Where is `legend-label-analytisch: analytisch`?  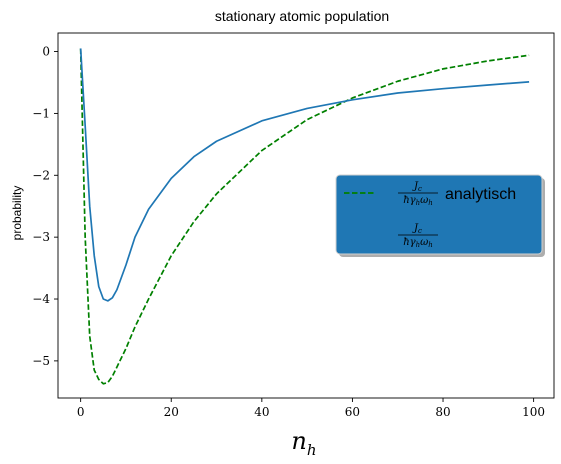 legend-label-analytisch: analytisch is located at coordinates (480, 194).